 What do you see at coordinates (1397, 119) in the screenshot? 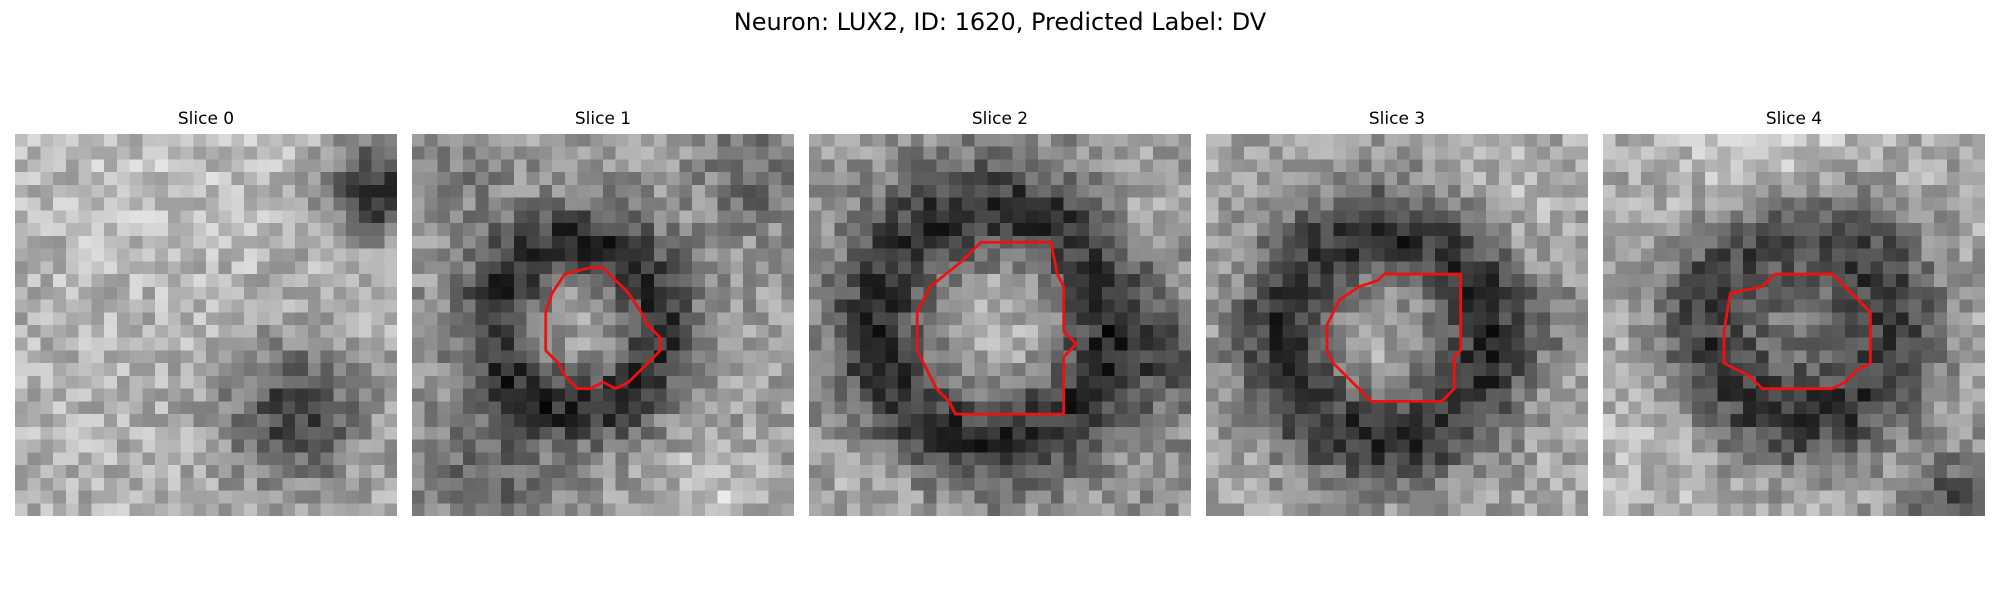
I see `slice-3-title: Slice 3` at bounding box center [1397, 119].